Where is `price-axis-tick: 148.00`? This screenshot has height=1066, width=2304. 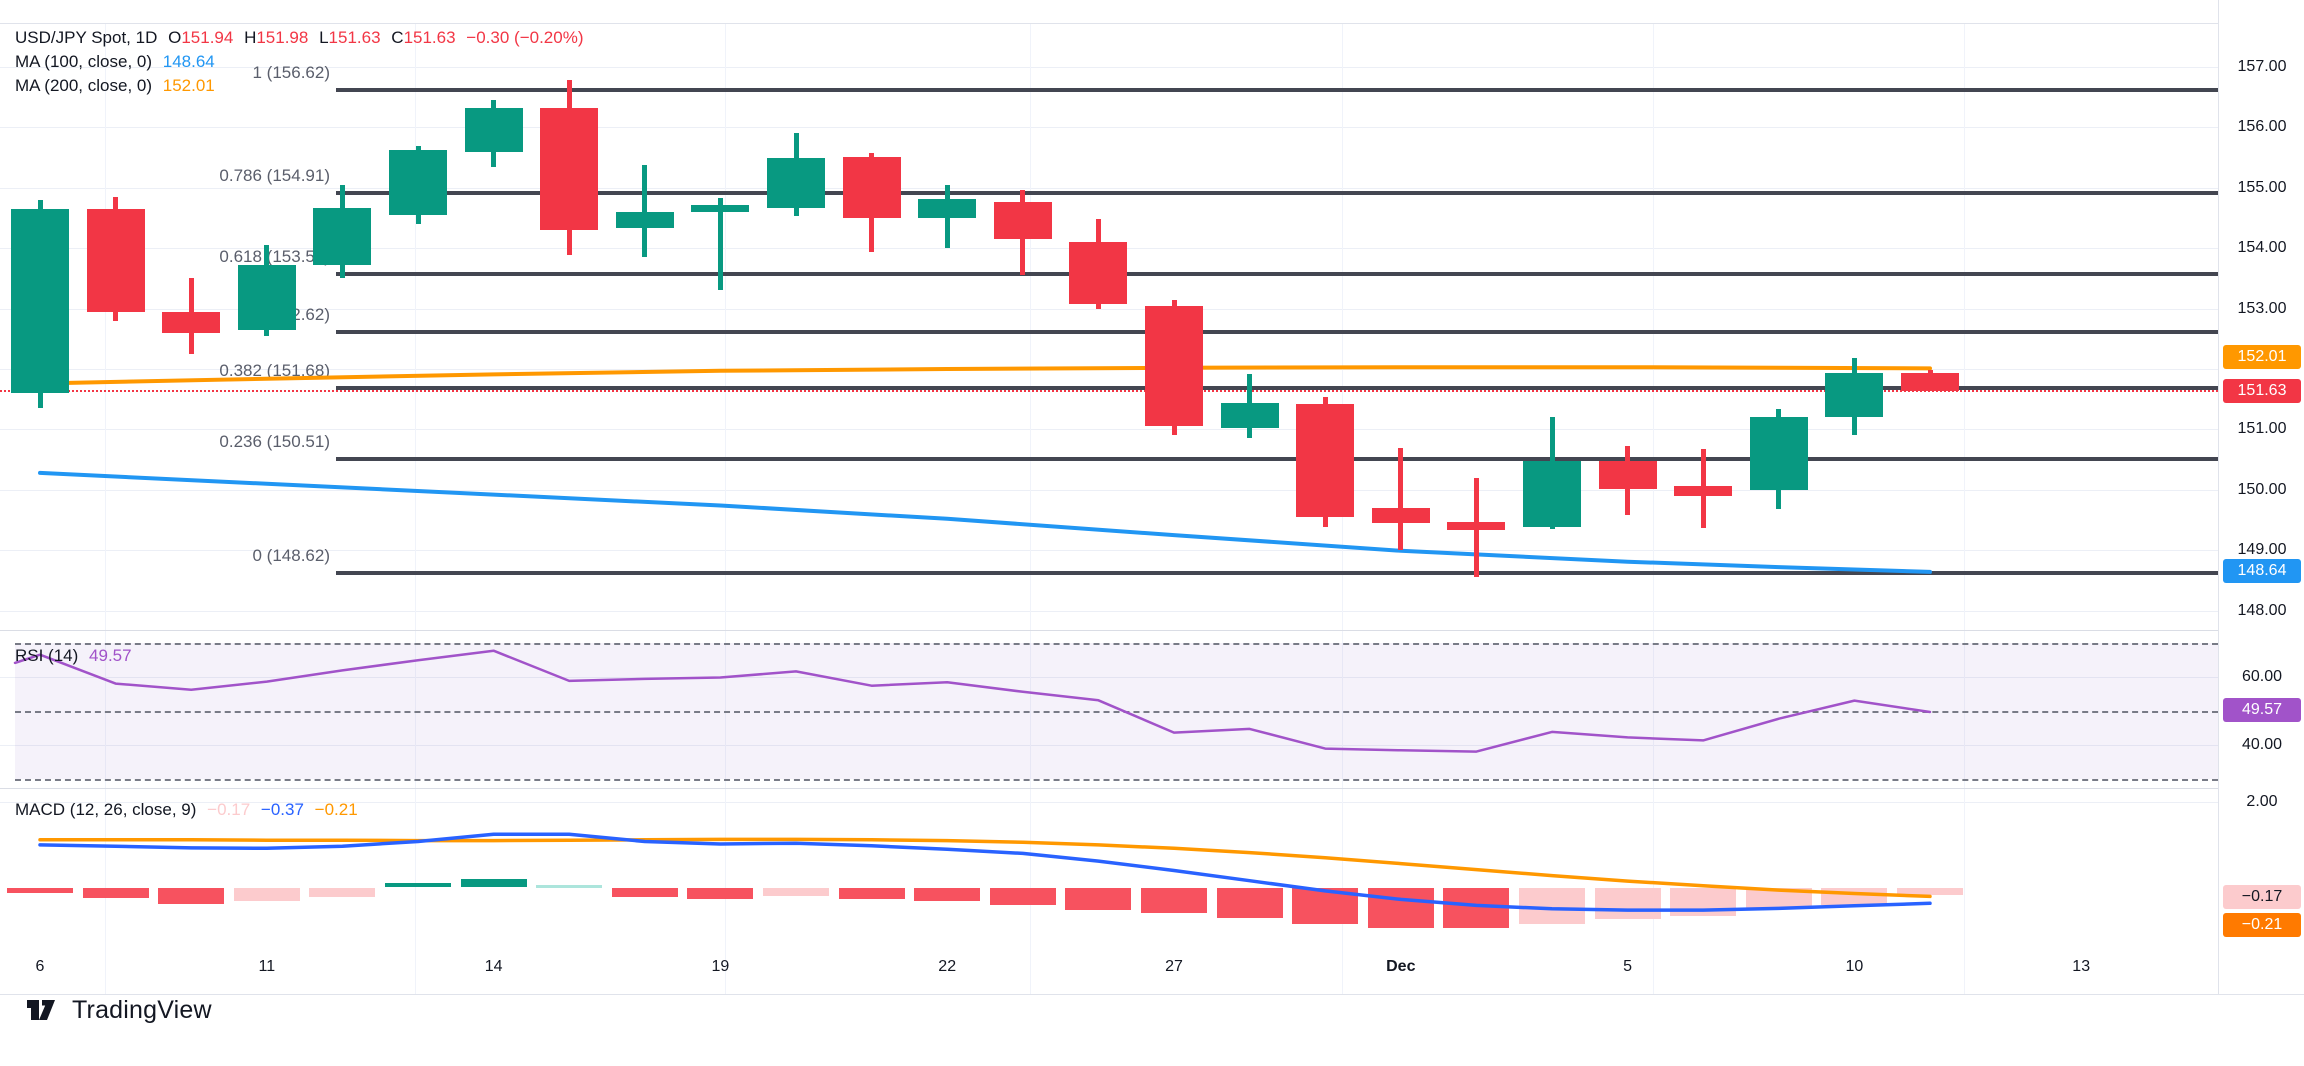
price-axis-tick: 148.00 is located at coordinates (2262, 610).